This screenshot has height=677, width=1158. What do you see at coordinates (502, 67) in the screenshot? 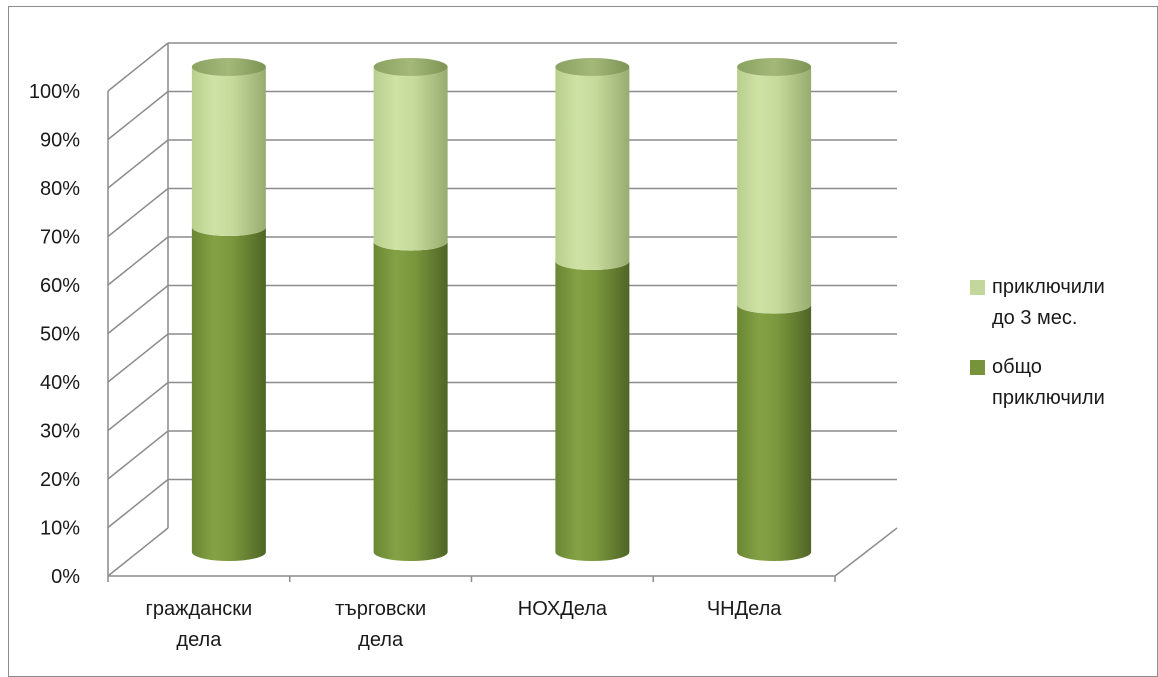
I see `gridline` at bounding box center [502, 67].